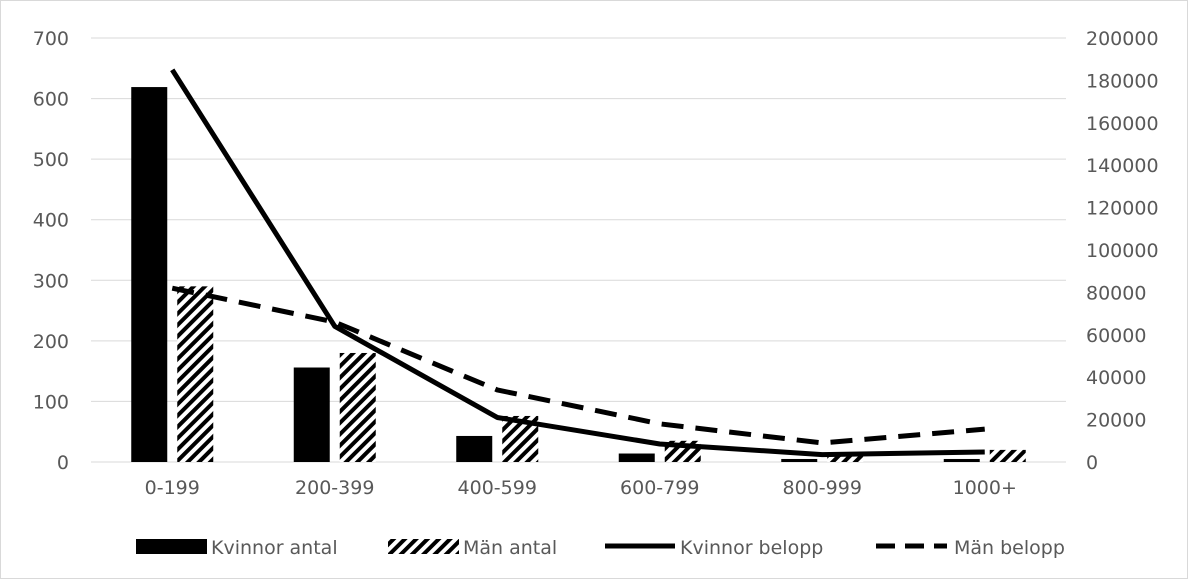 The width and height of the screenshot is (1188, 580). I want to click on left-tick-label: 500, so click(51, 160).